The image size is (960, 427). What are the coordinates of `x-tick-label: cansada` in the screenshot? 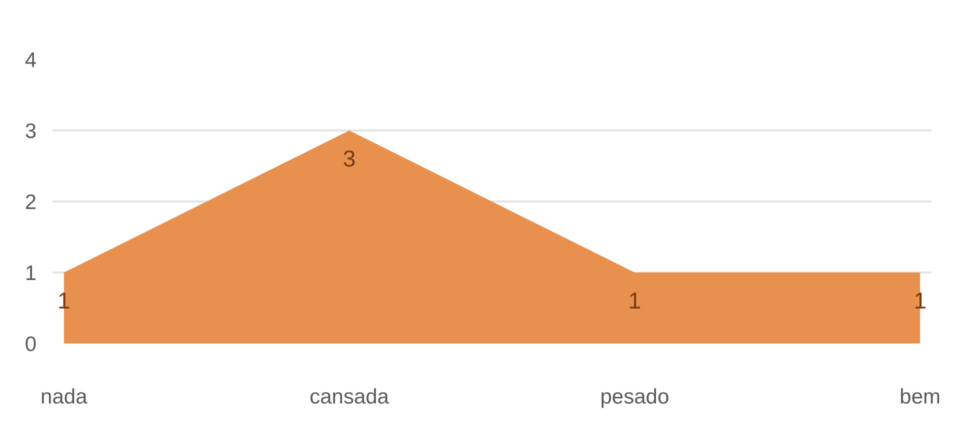 It's located at (350, 397).